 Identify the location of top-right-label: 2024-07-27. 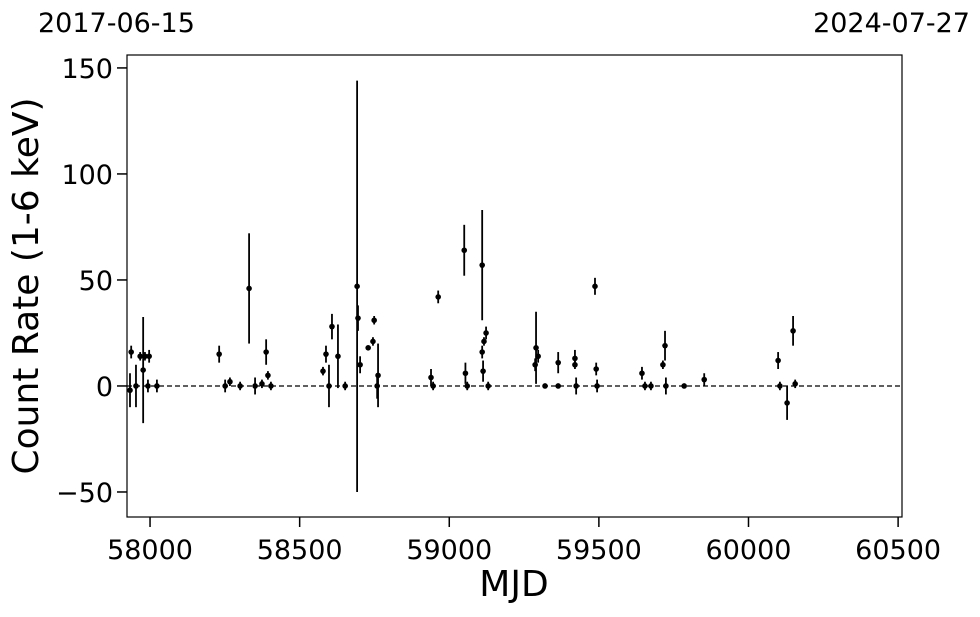
(891, 23).